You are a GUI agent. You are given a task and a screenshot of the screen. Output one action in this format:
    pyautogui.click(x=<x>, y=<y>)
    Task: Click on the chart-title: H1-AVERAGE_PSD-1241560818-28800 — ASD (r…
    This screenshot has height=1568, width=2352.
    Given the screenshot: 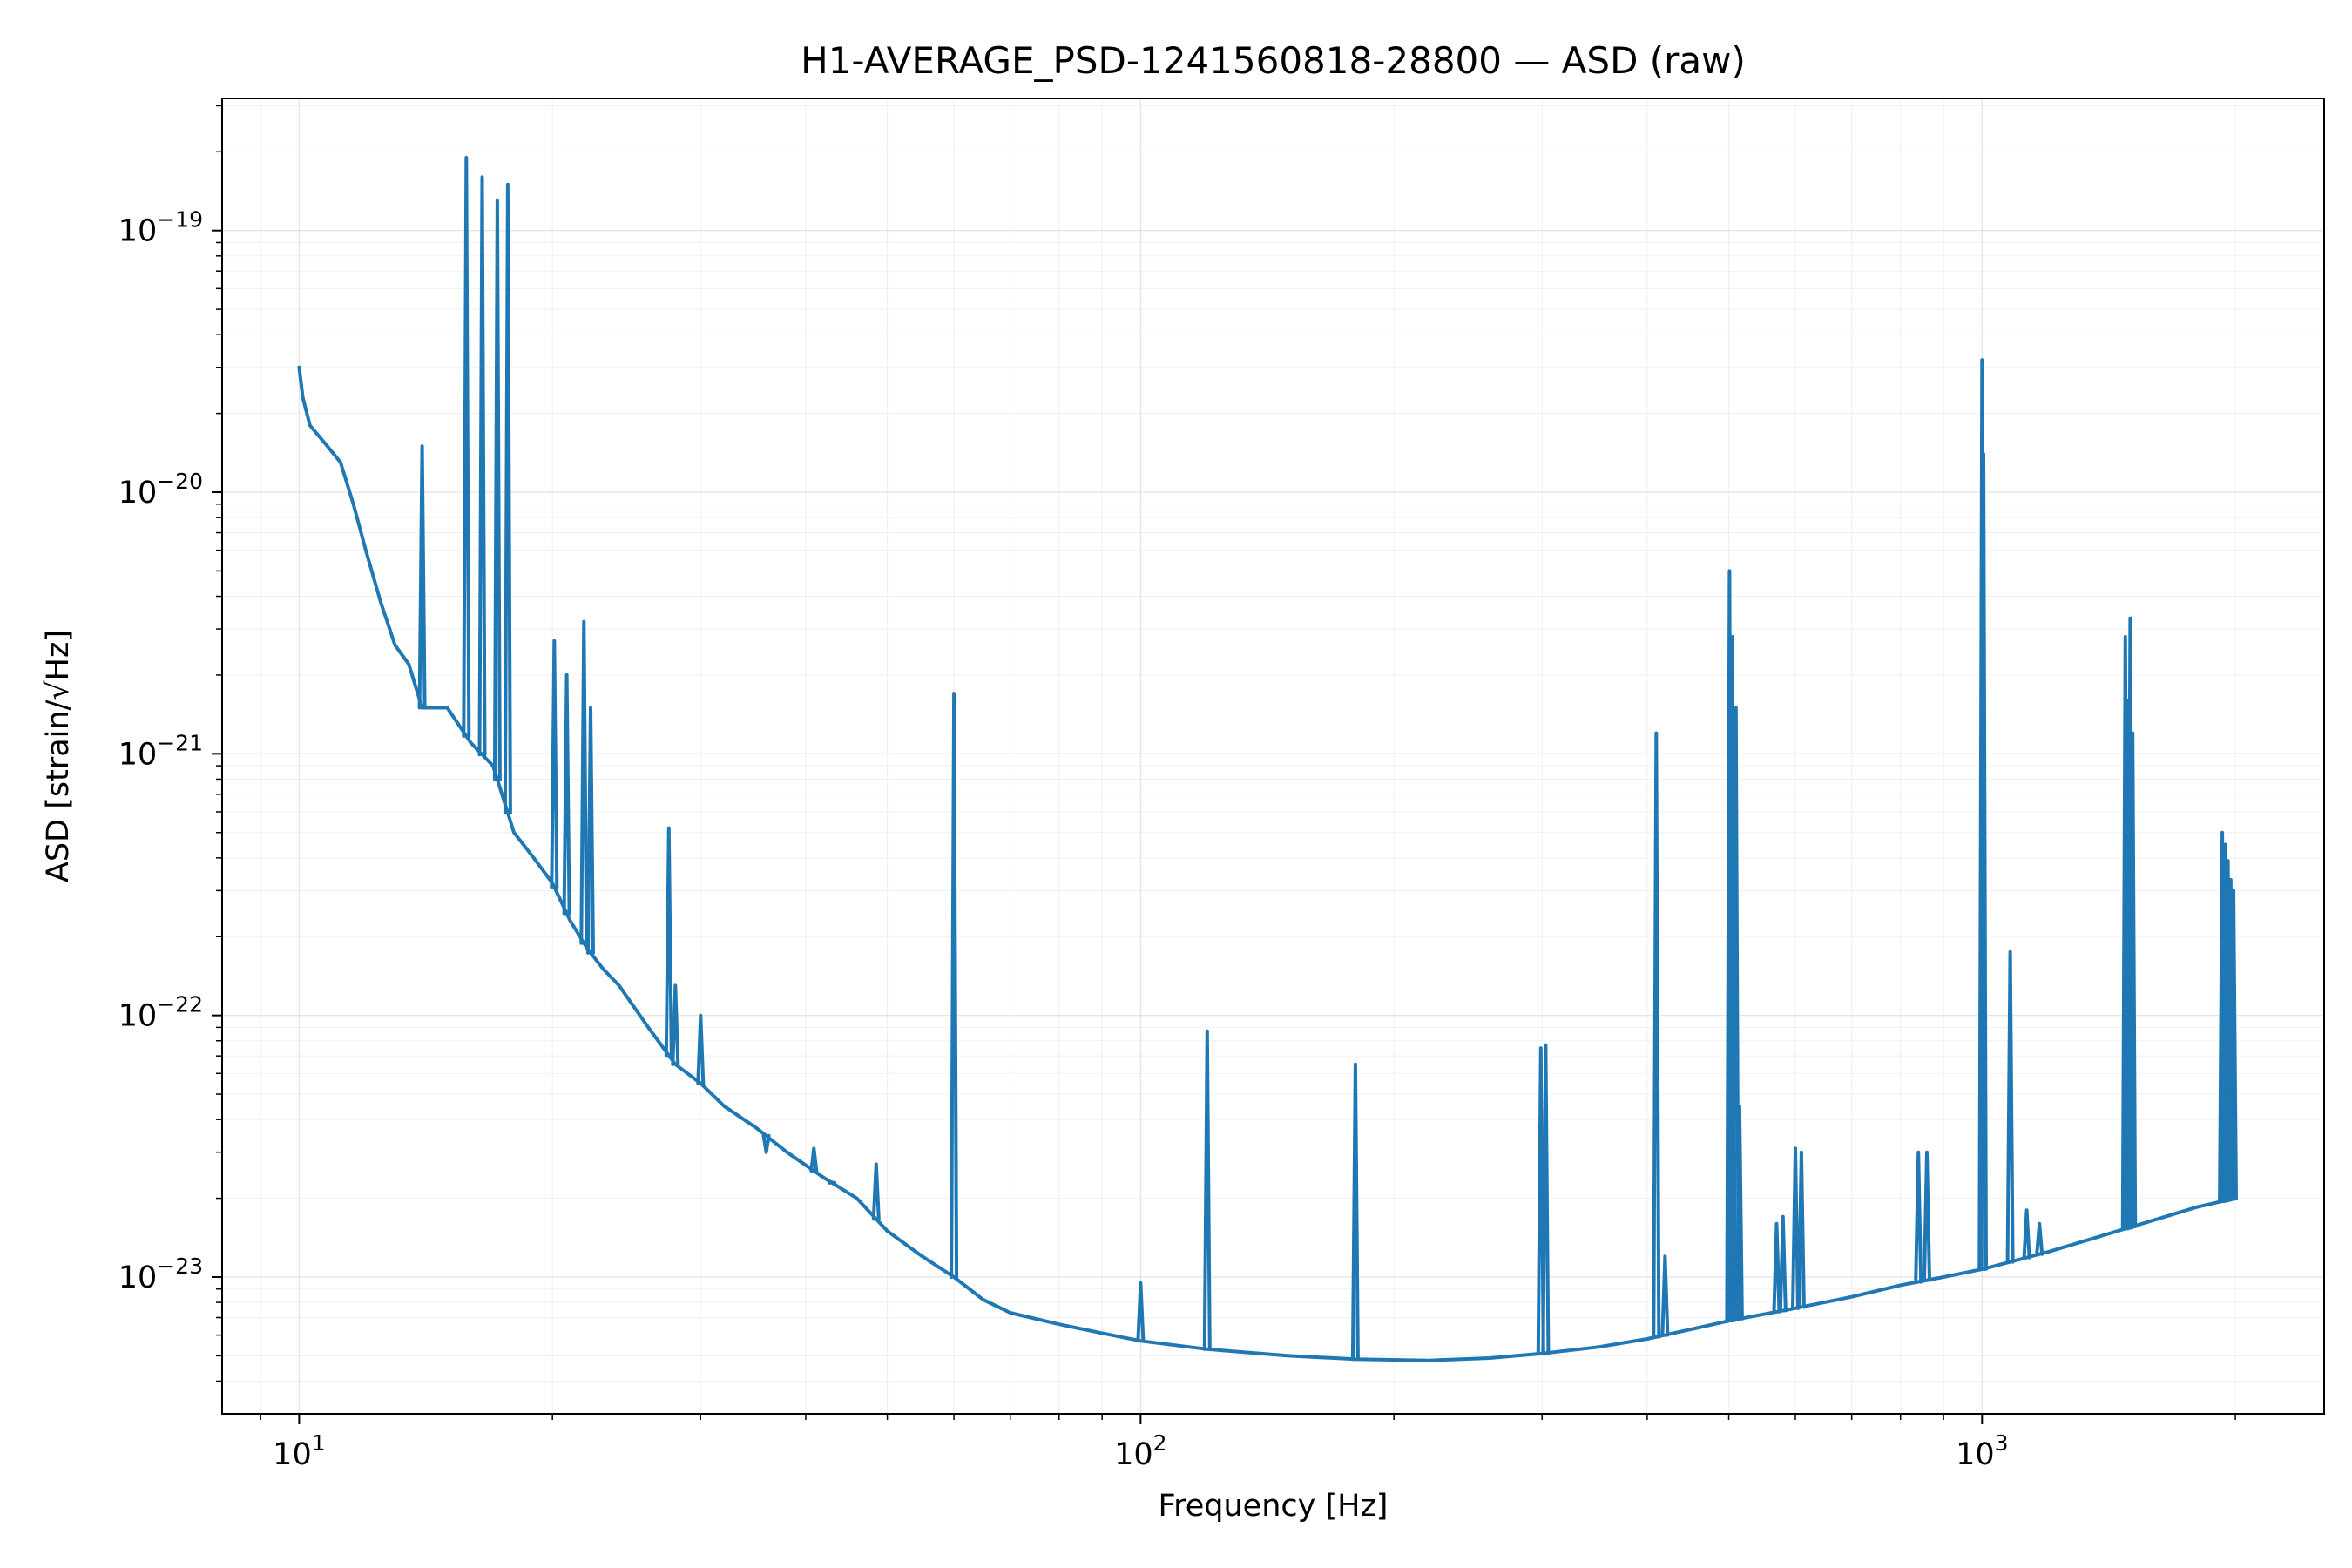 What is the action you would take?
    pyautogui.click(x=1273, y=61)
    